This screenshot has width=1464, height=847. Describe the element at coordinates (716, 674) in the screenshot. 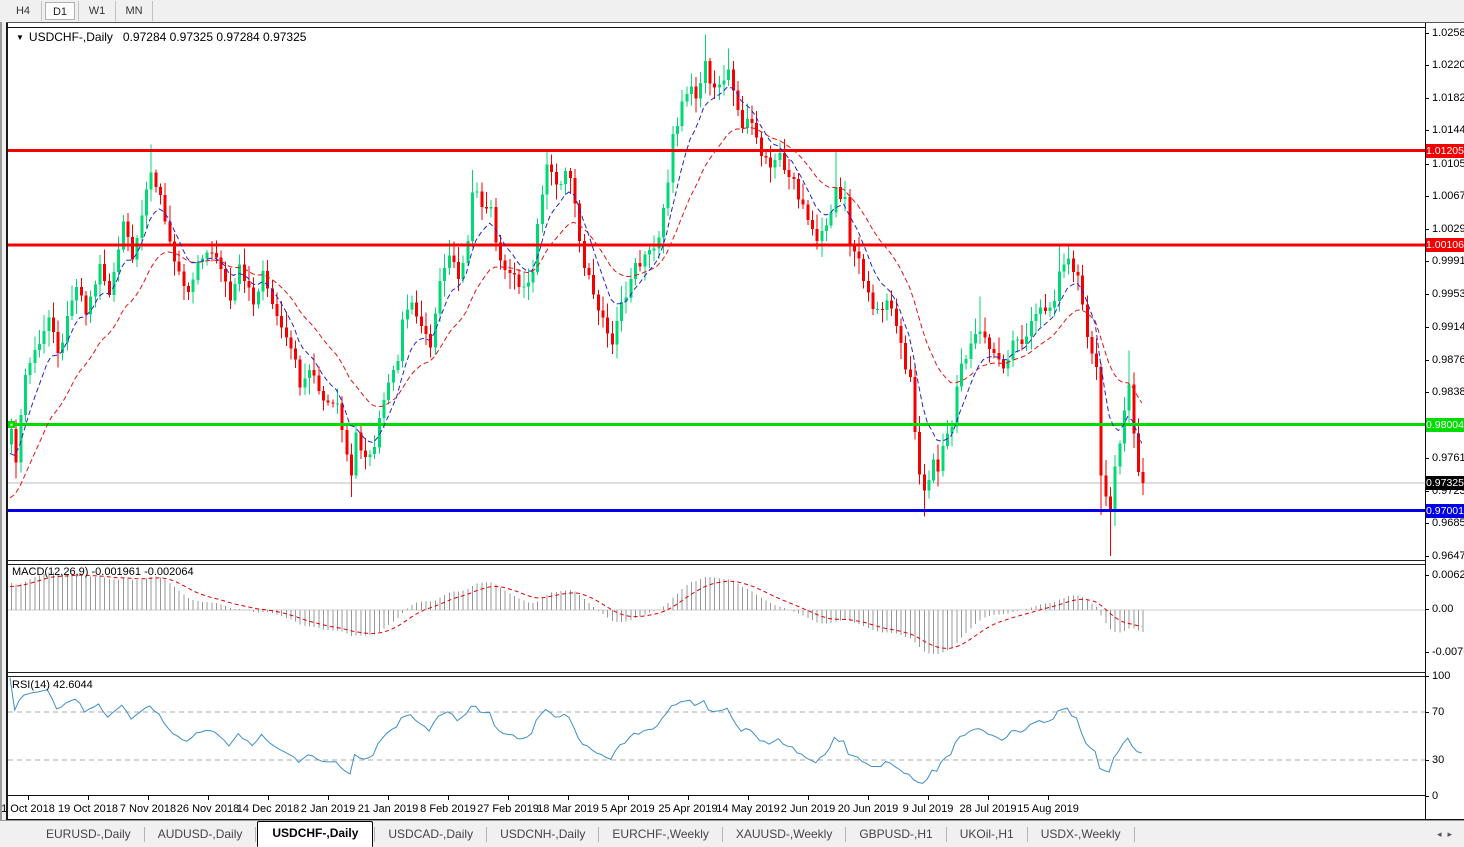

I see `panel-separator-macd-rsi` at that location.